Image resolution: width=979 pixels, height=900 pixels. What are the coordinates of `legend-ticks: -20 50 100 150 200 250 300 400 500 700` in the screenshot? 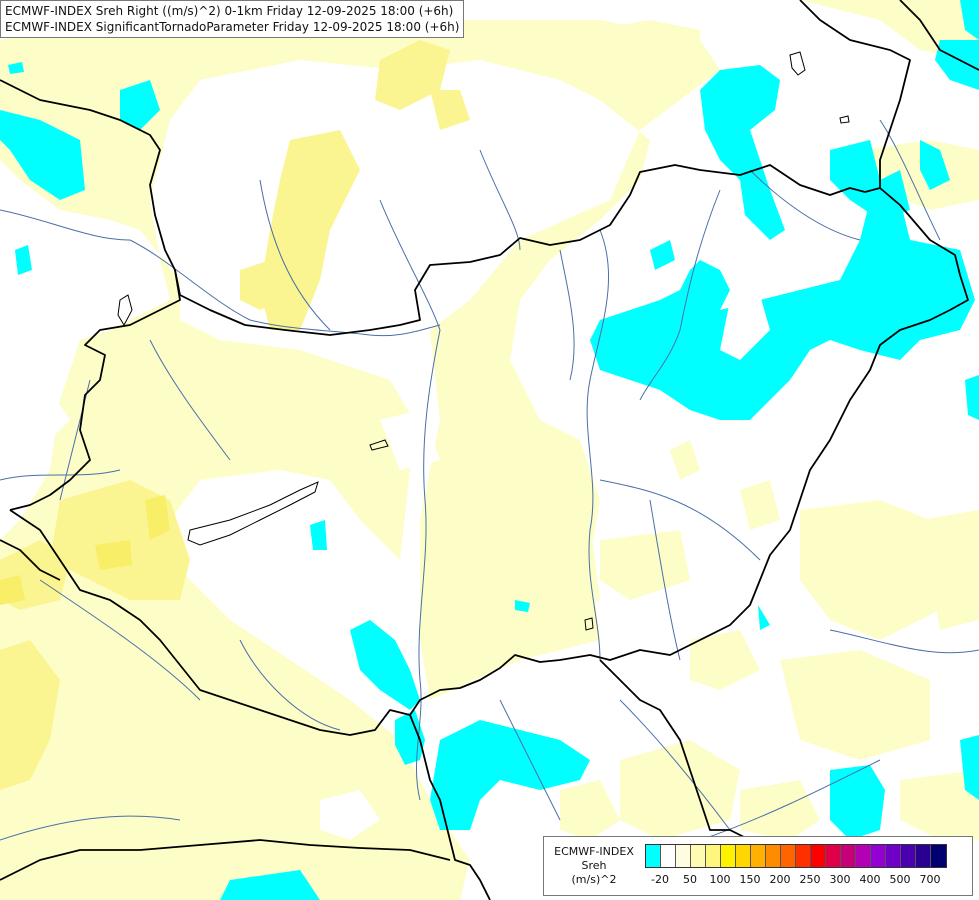 It's located at (810, 881).